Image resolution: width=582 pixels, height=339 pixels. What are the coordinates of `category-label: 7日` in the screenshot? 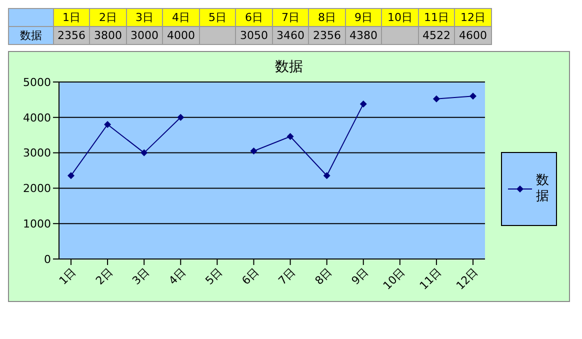 It's located at (291, 17).